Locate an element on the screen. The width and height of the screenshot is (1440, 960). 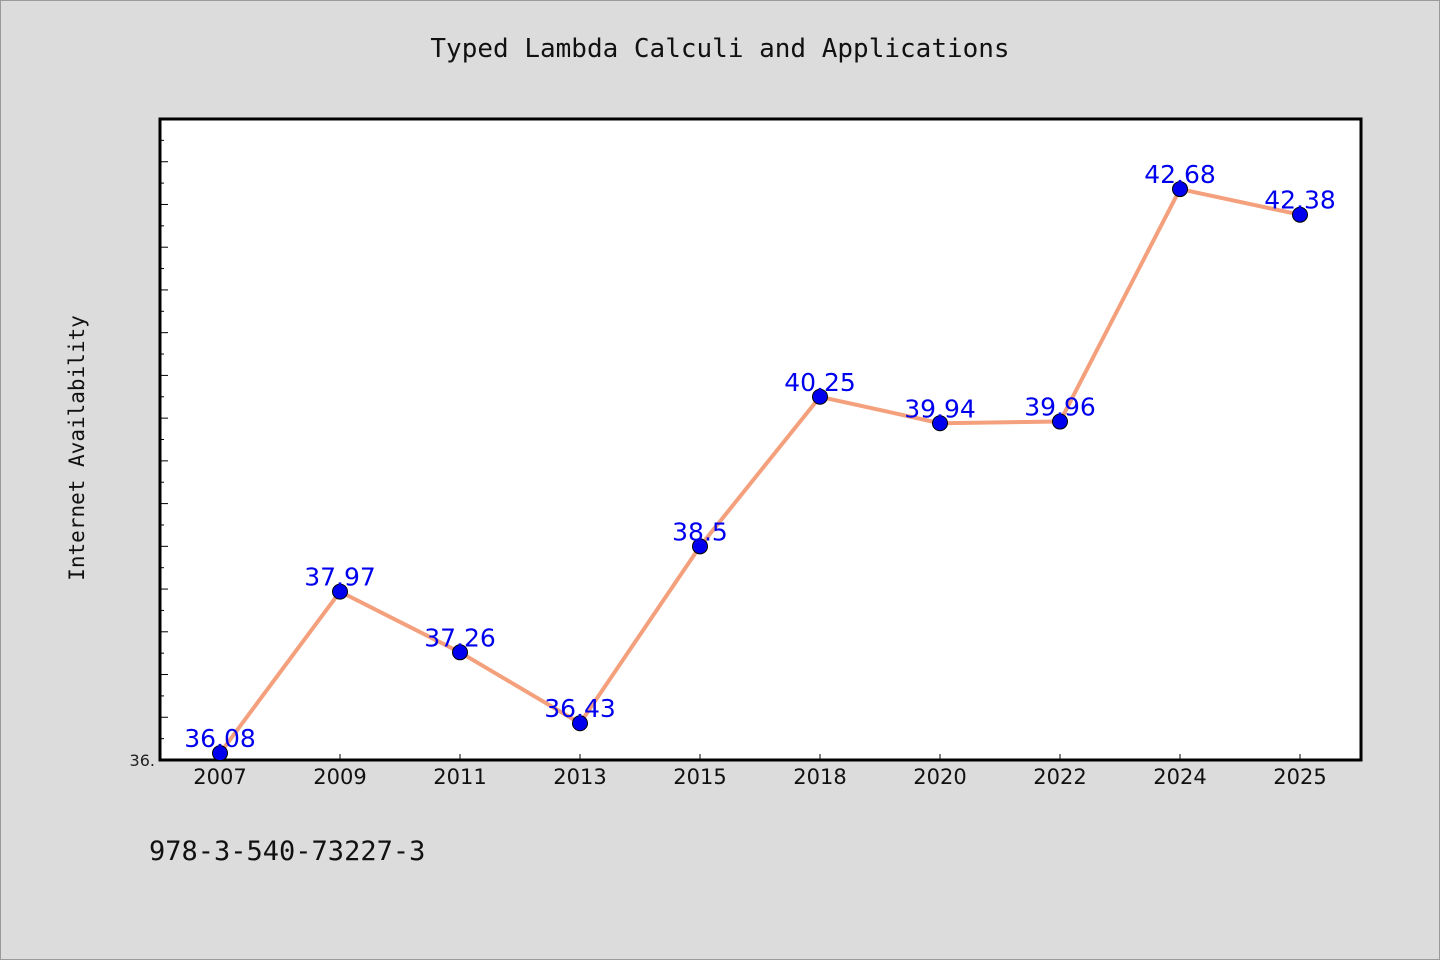
data-label: 37.26 is located at coordinates (460, 637).